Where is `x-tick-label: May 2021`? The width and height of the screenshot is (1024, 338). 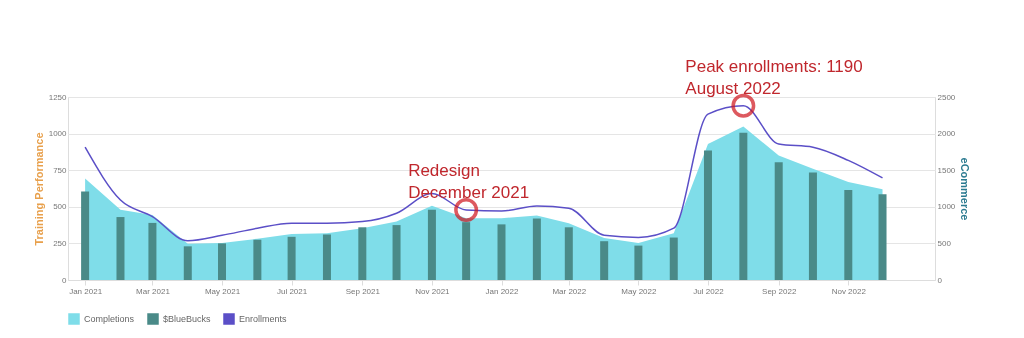
x-tick-label: May 2021 is located at coordinates (222, 291).